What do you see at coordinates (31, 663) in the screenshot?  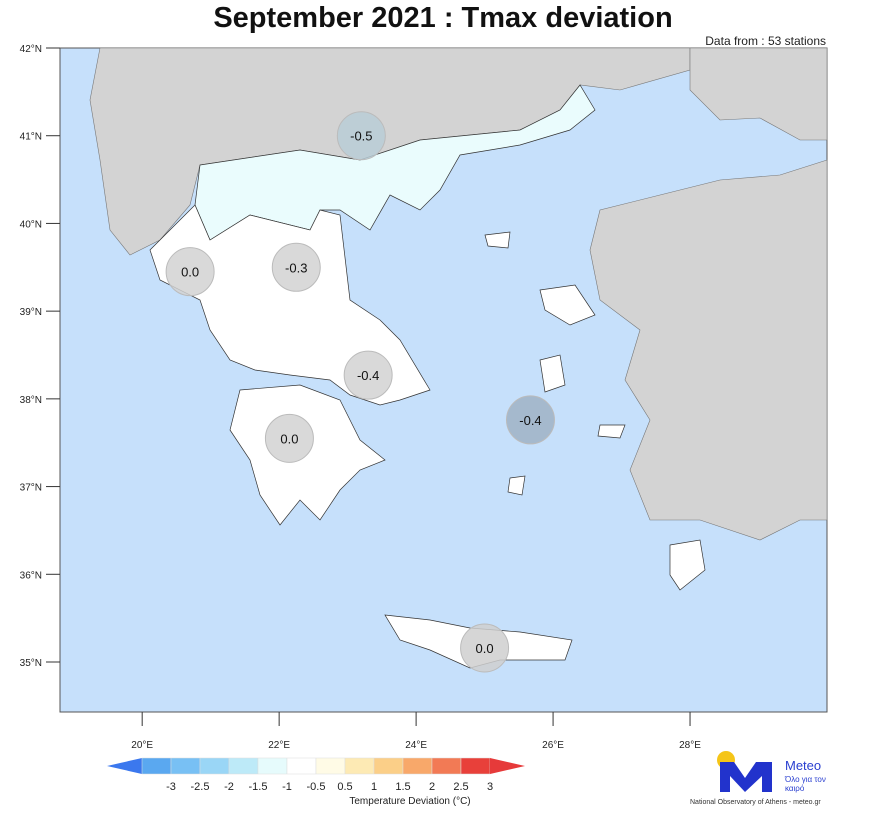 I see `lat-tick-label: 35°N` at bounding box center [31, 663].